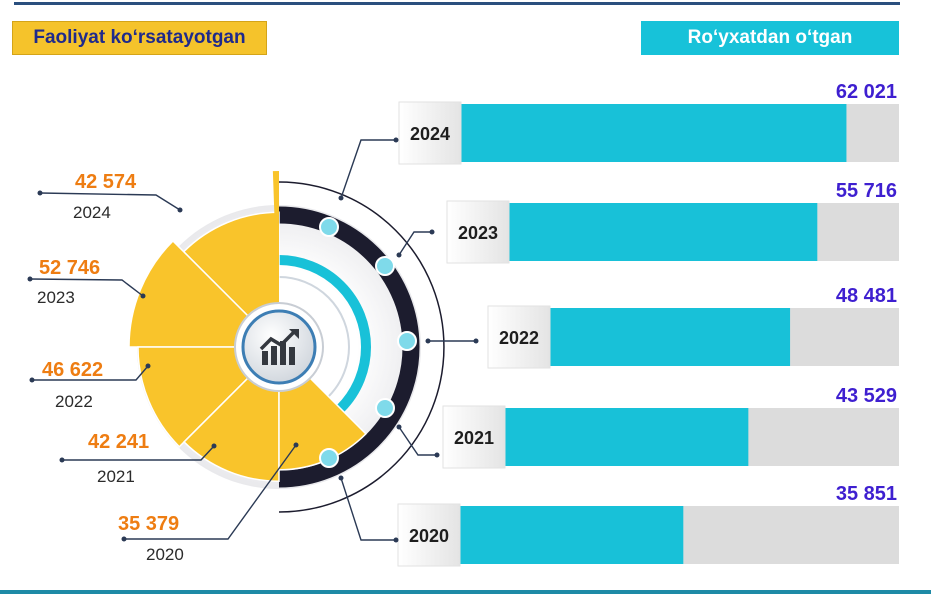  Describe the element at coordinates (654, 133) in the screenshot. I see `registered-bar-2024` at that location.